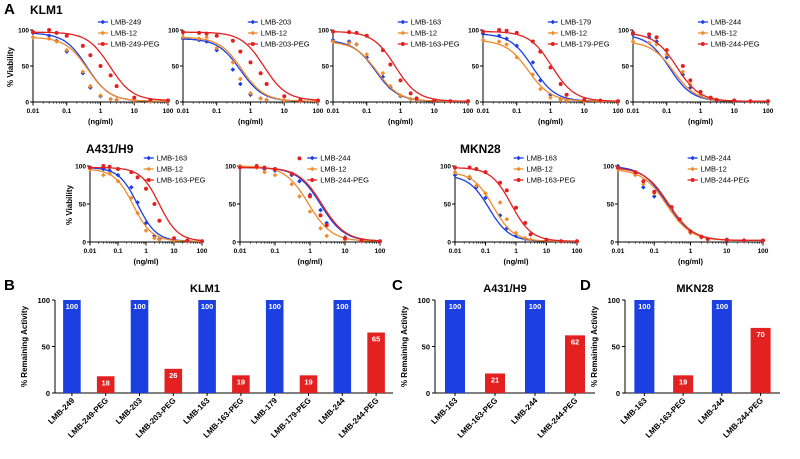  What do you see at coordinates (366, 111) in the screenshot?
I see `x-tick-label: 0.1` at bounding box center [366, 111].